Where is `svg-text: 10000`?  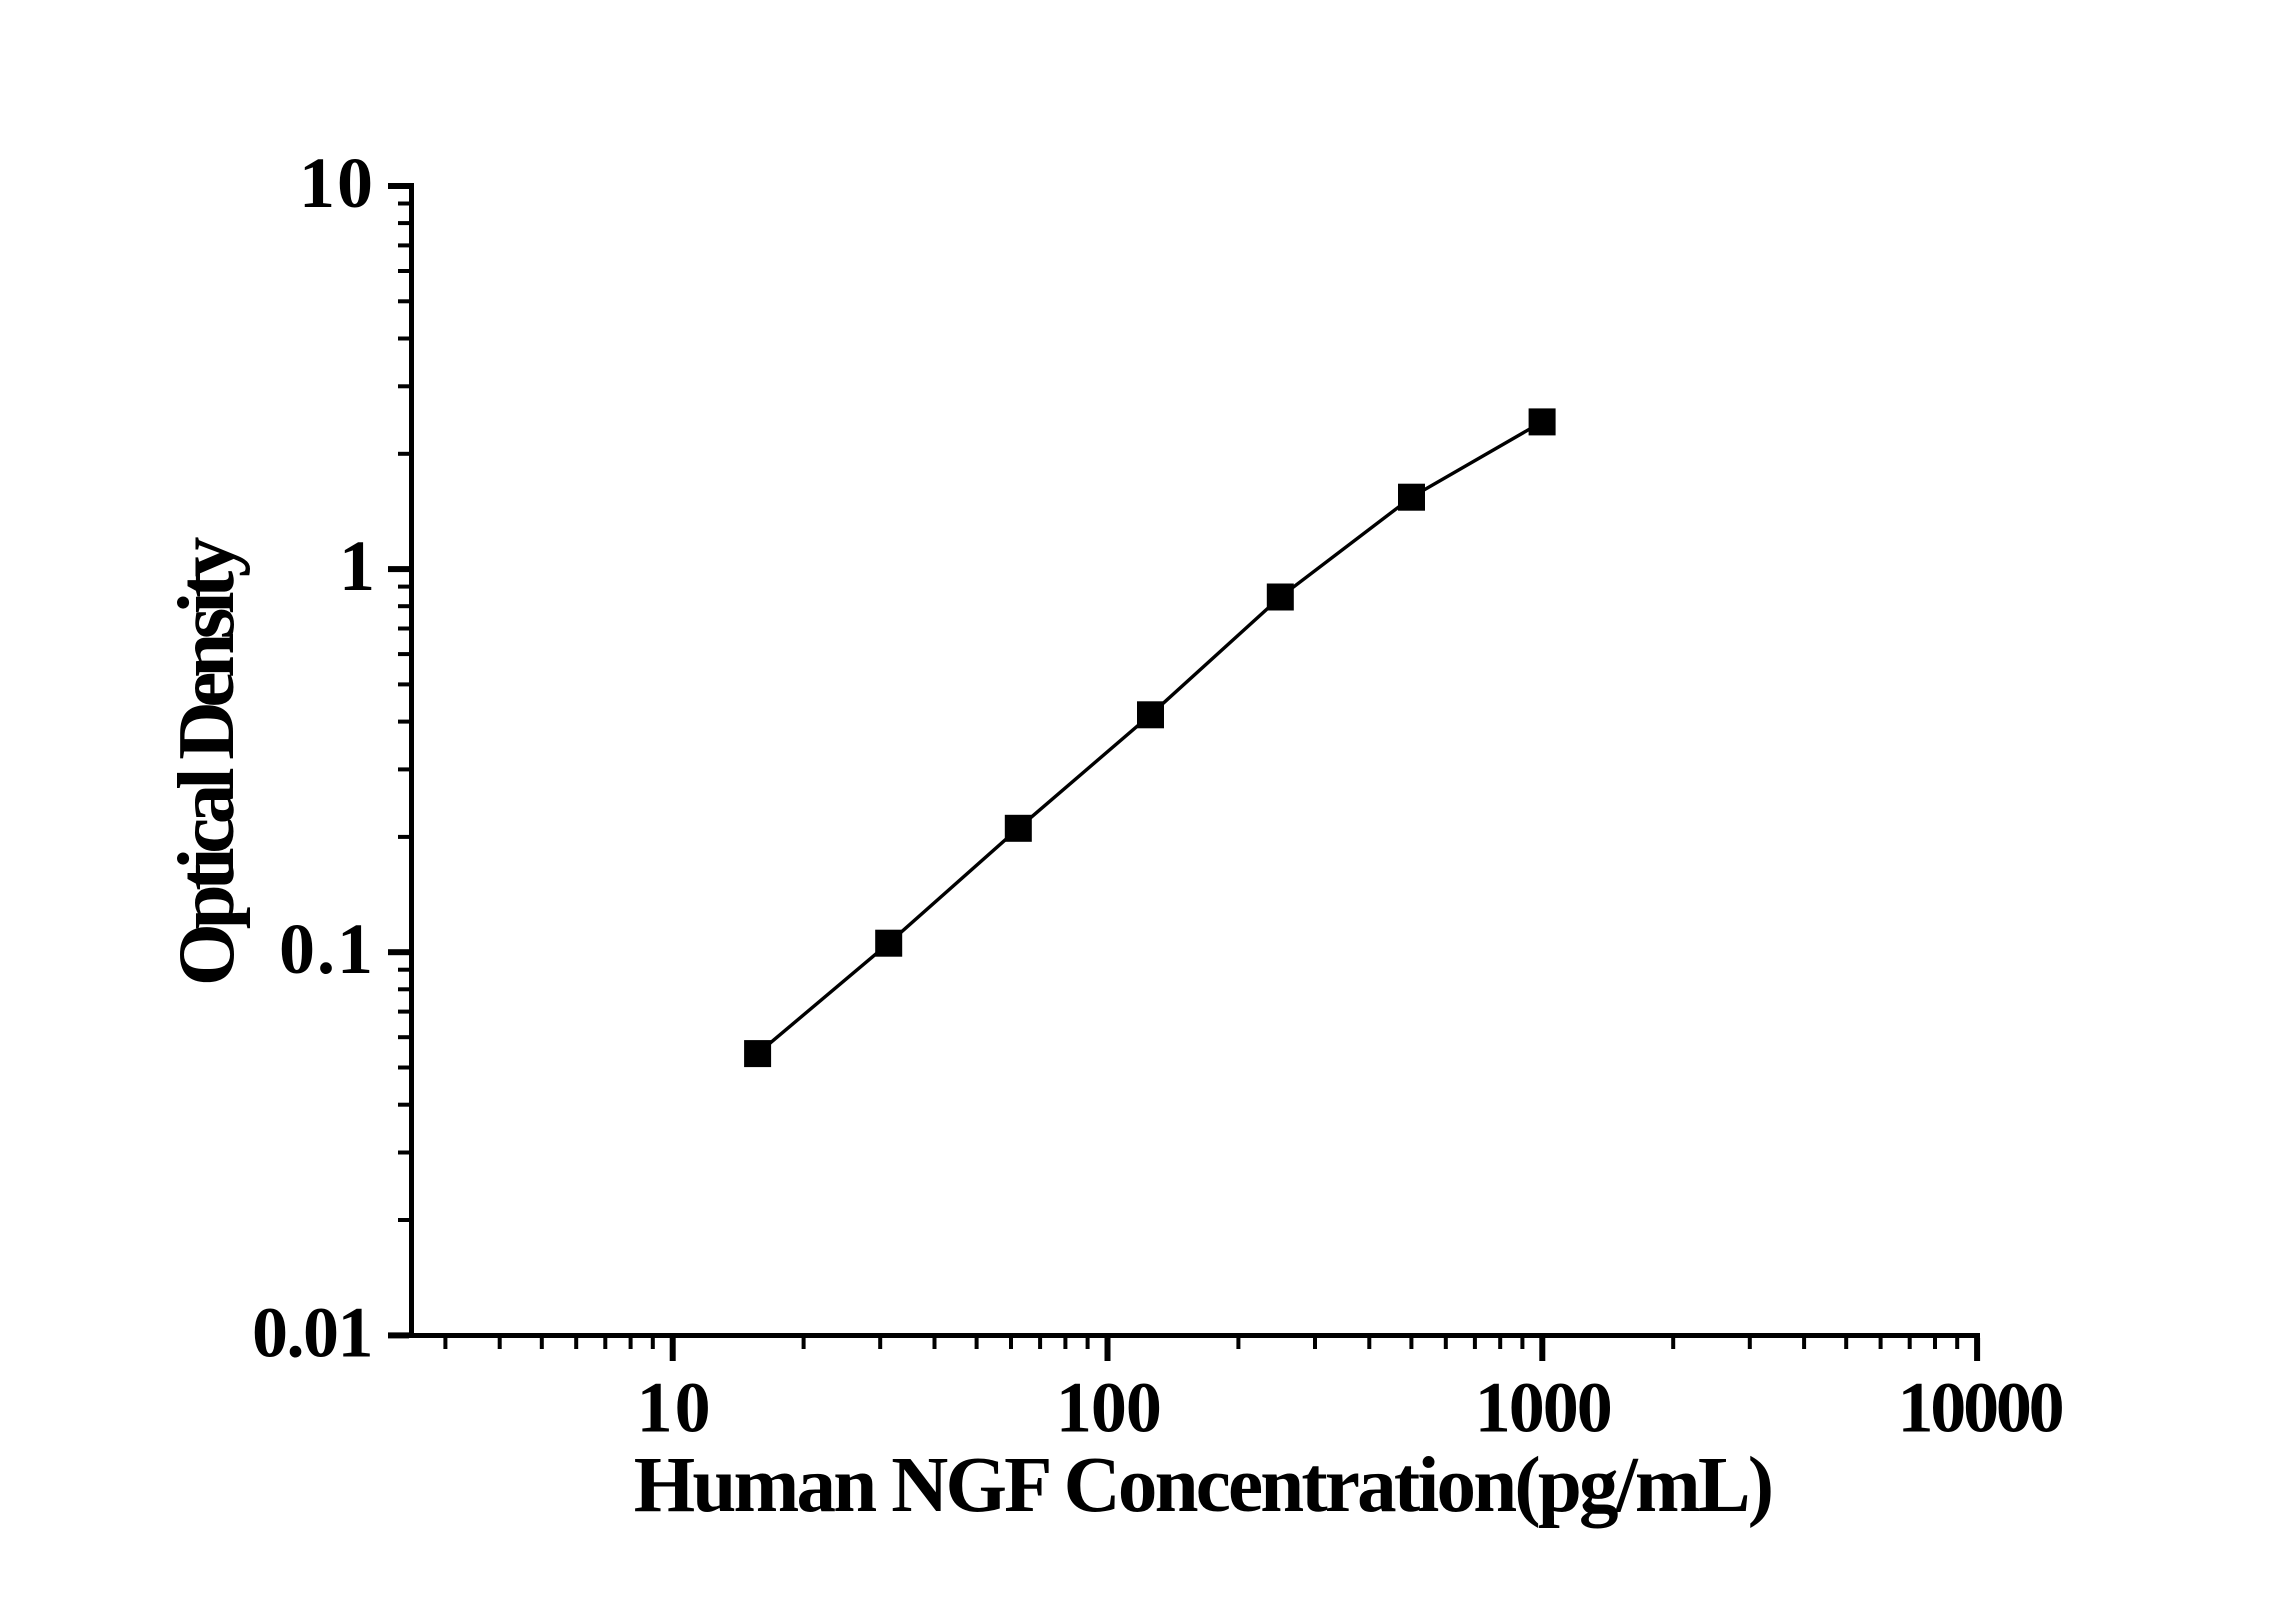
svg-text: 10000 is located at coordinates (1979, 1408).